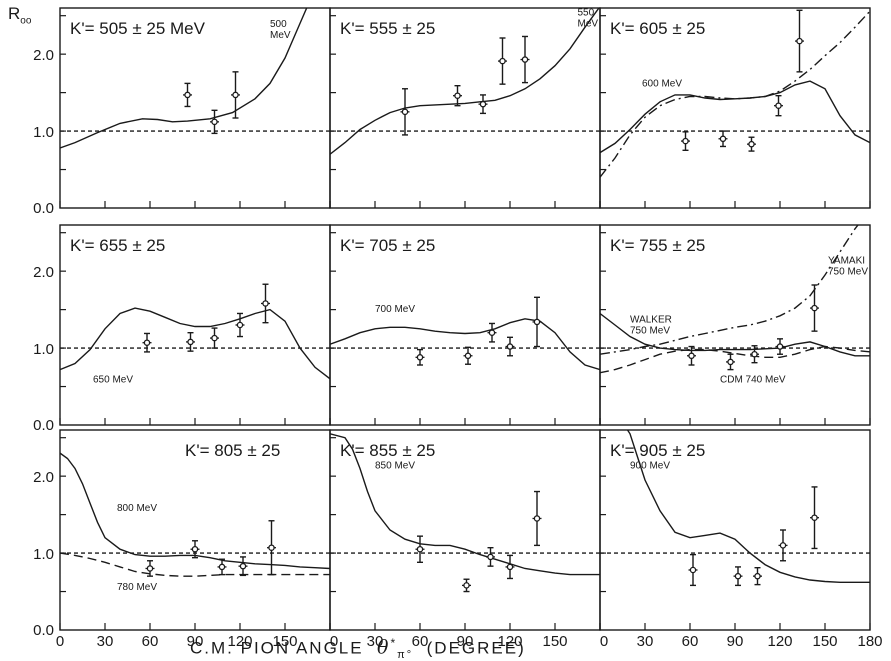 The height and width of the screenshot is (661, 891). What do you see at coordinates (662, 83) in the screenshot?
I see `curve-label: 600 MeV` at bounding box center [662, 83].